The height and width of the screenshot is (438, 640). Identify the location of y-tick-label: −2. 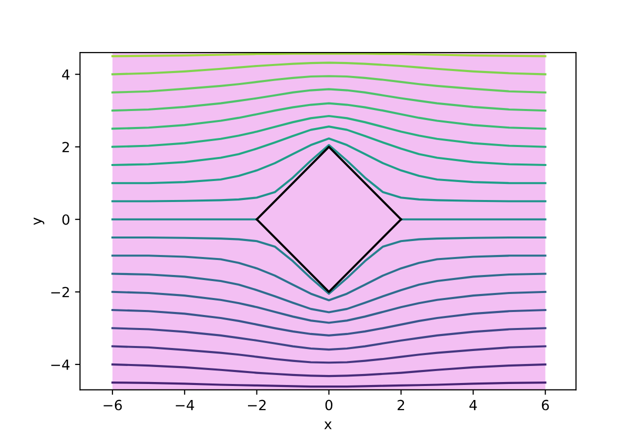
(60, 292).